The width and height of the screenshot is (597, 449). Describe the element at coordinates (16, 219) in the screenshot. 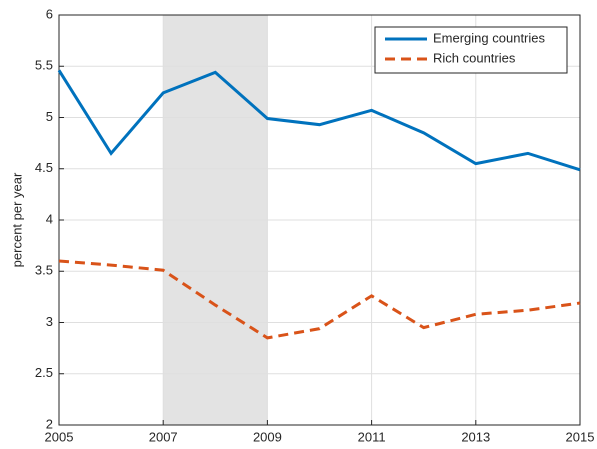

I see `y-axis-label: percent per year` at that location.